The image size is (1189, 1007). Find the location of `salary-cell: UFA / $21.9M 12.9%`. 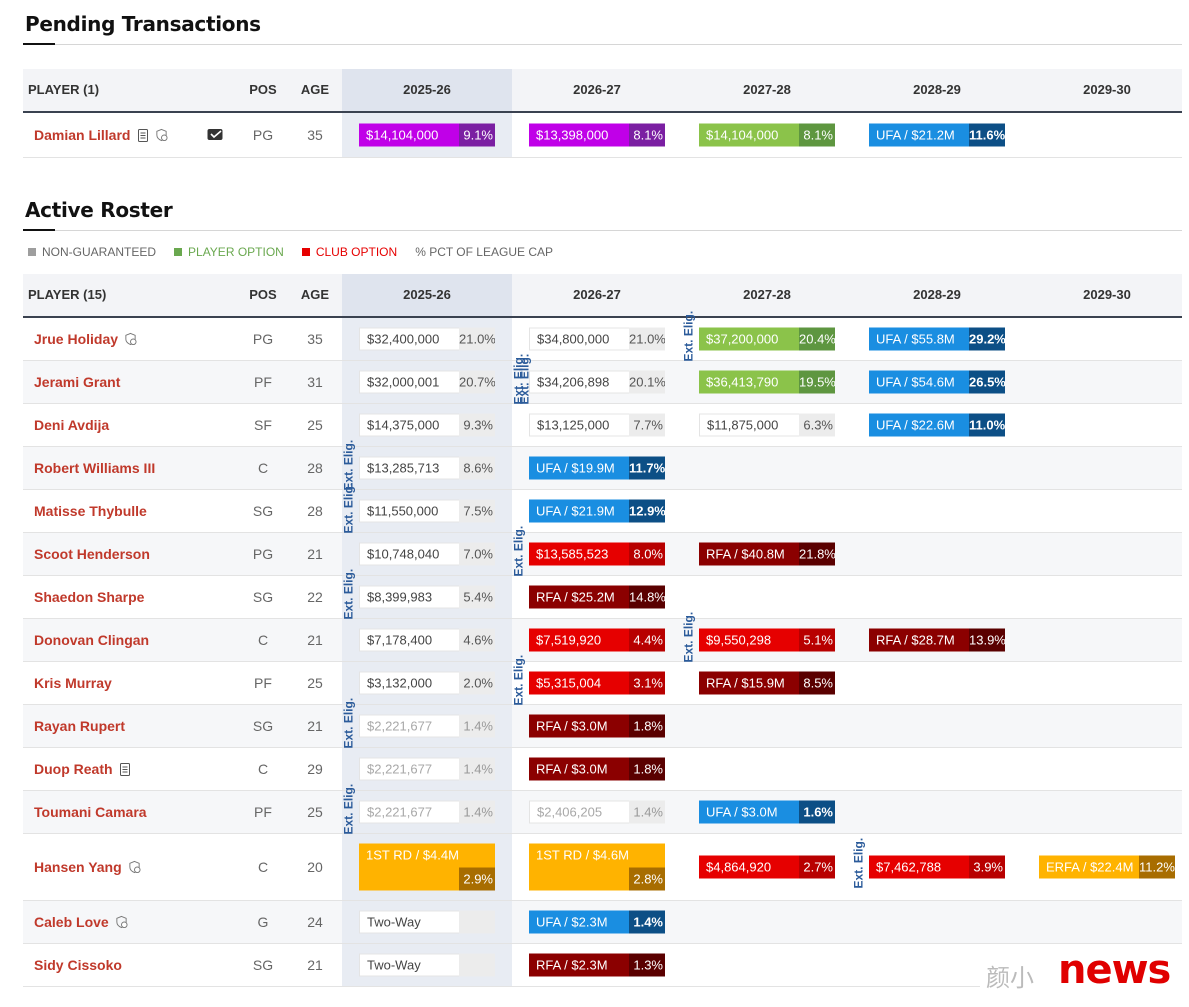

salary-cell: UFA / $21.9M 12.9% is located at coordinates (597, 511).